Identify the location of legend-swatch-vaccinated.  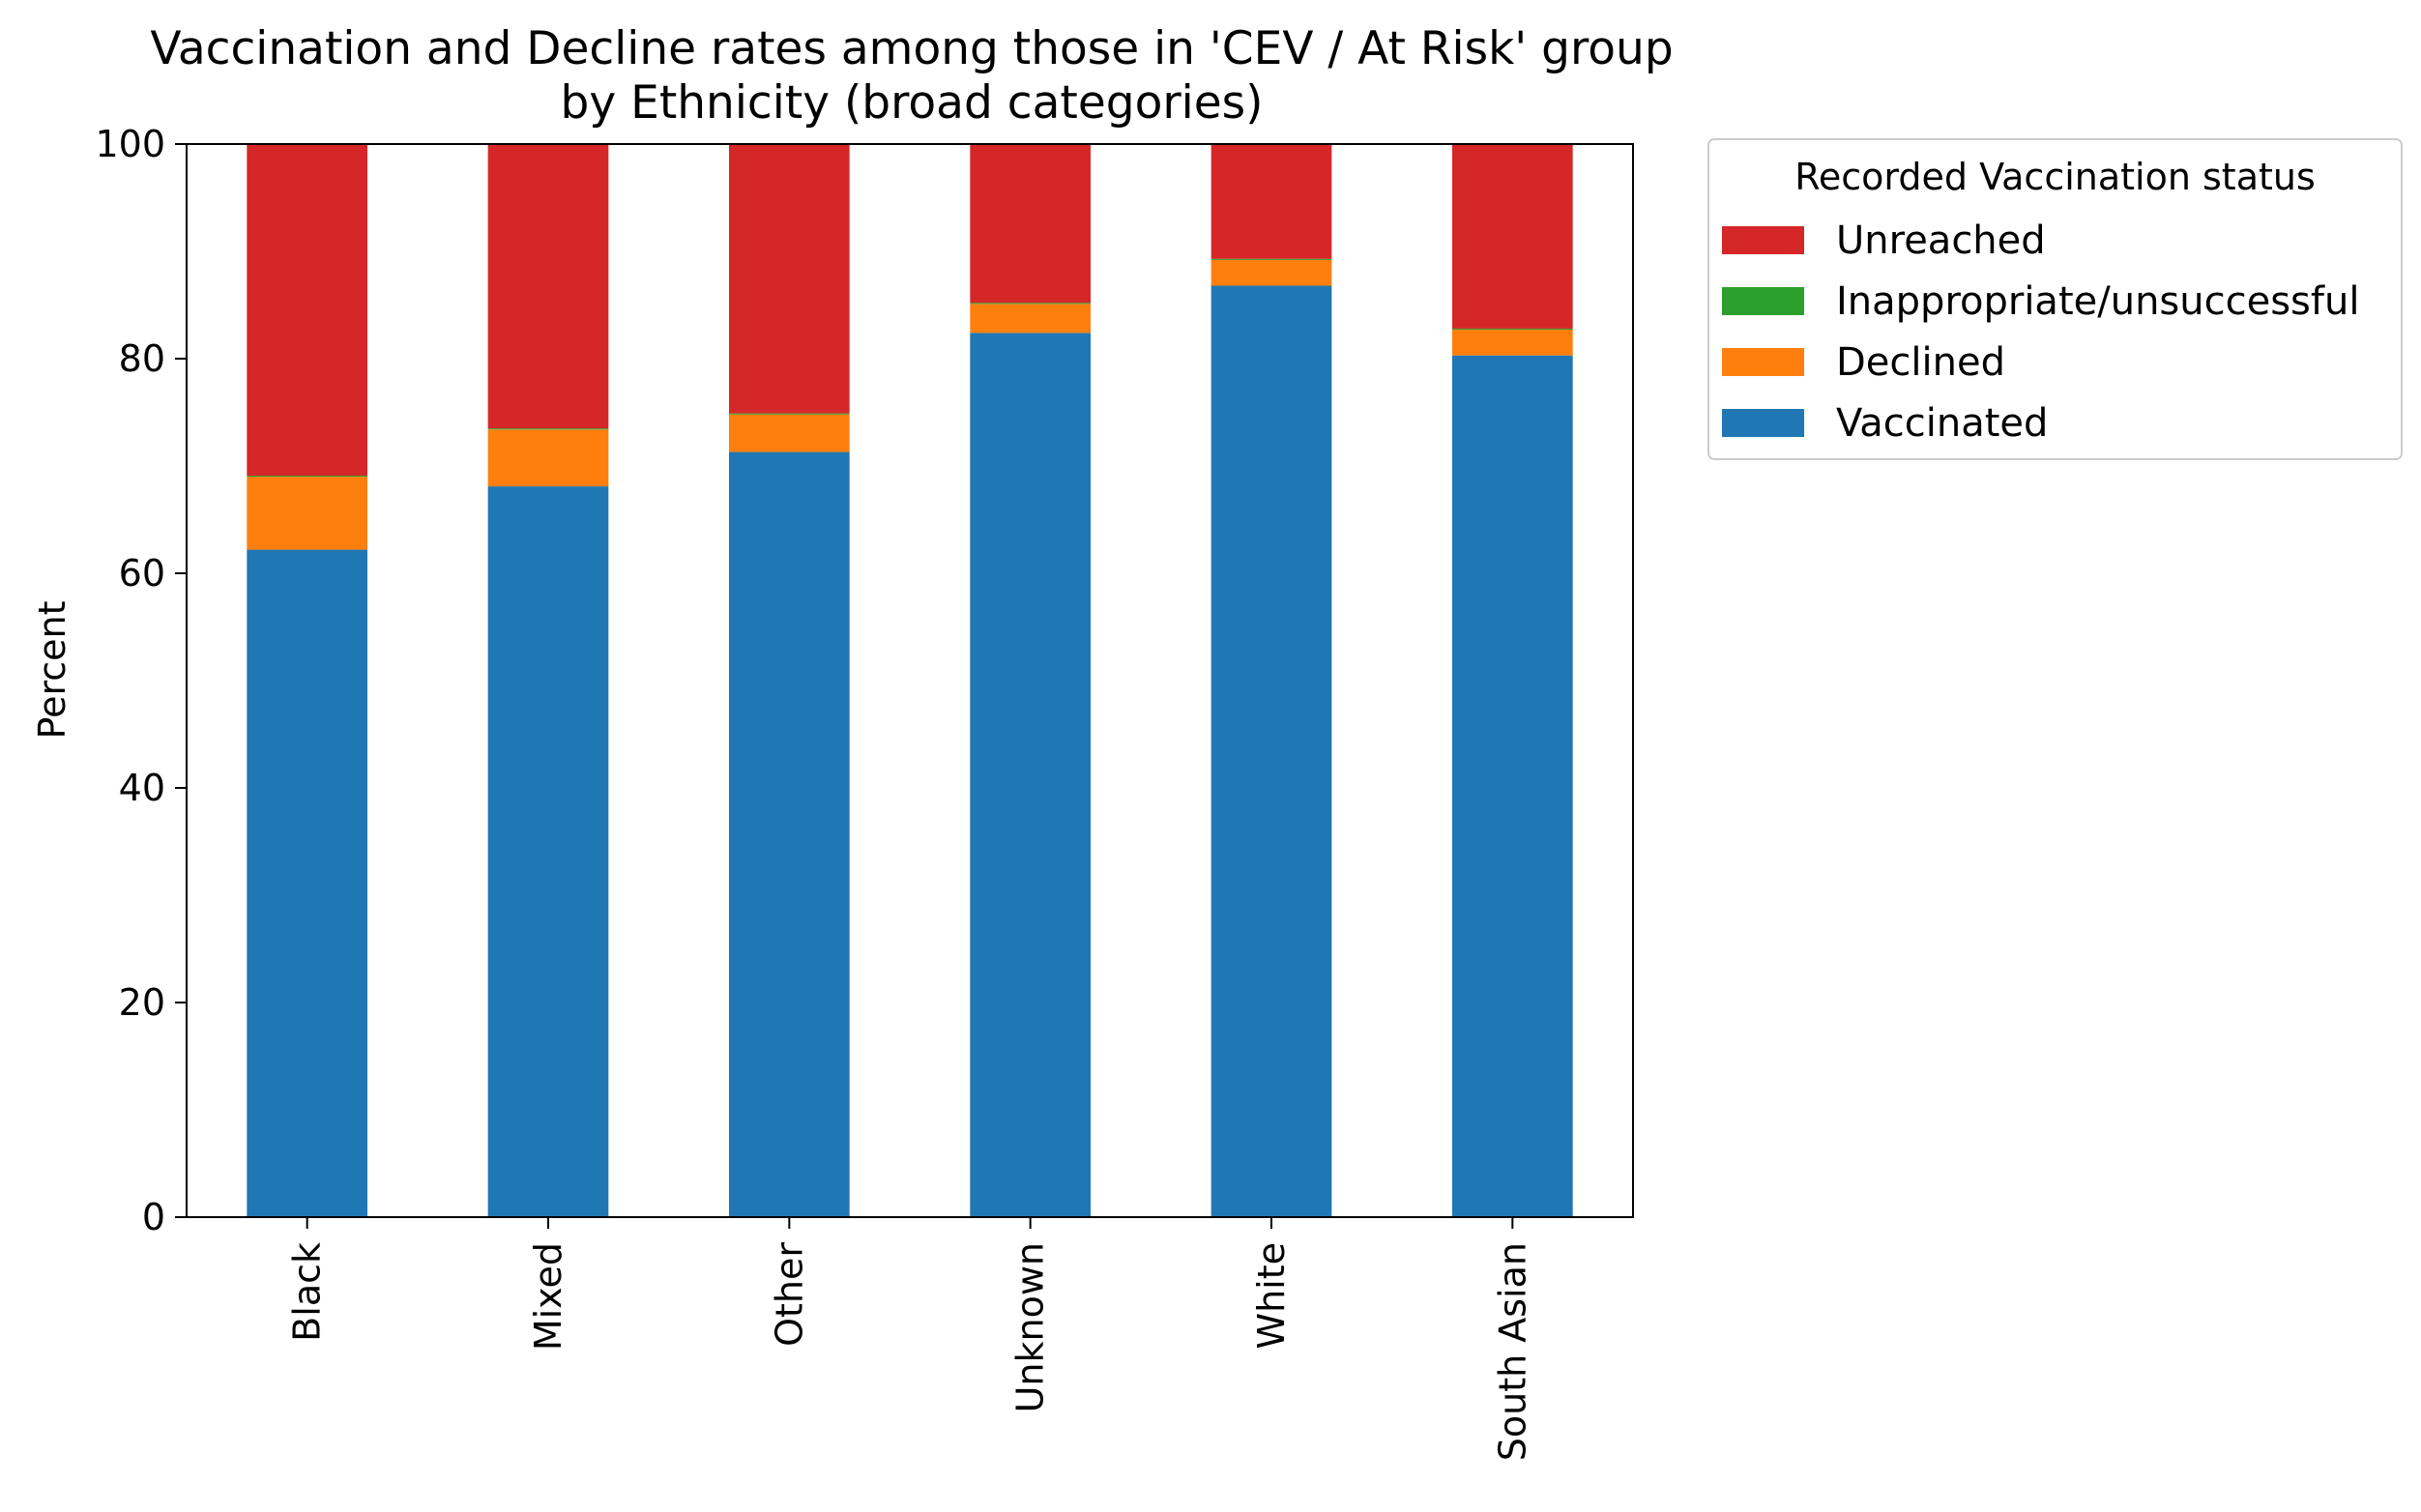
(1763, 423).